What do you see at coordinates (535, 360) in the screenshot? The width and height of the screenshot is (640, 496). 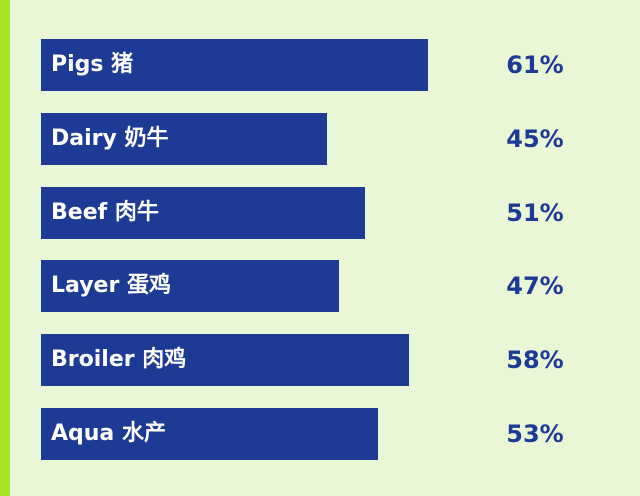 I see `value-label: 58%` at bounding box center [535, 360].